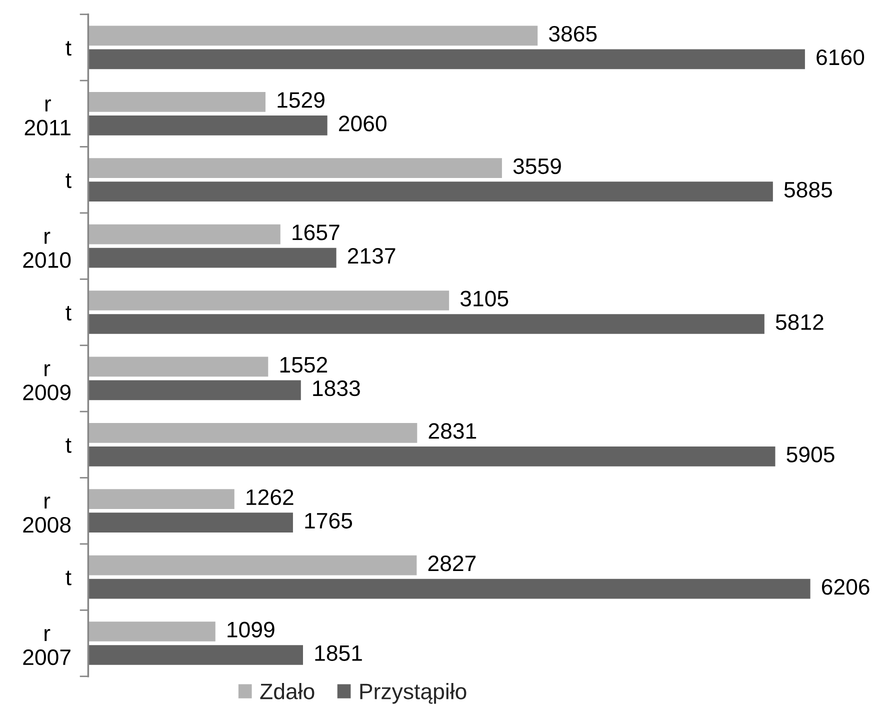  I want to click on y-tick-label: r 2010, so click(47, 250).